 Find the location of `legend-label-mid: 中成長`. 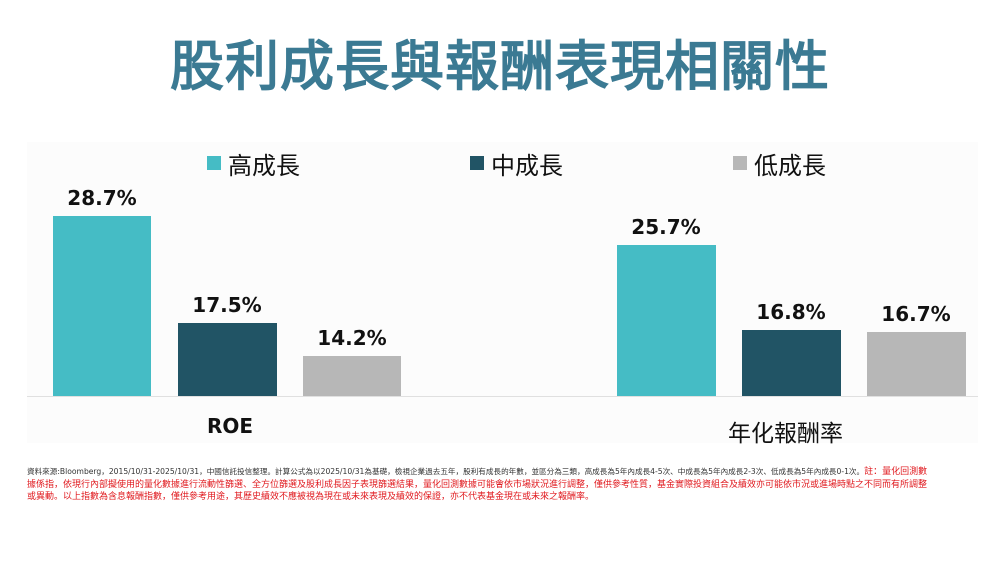

legend-label-mid: 中成長 is located at coordinates (527, 165).